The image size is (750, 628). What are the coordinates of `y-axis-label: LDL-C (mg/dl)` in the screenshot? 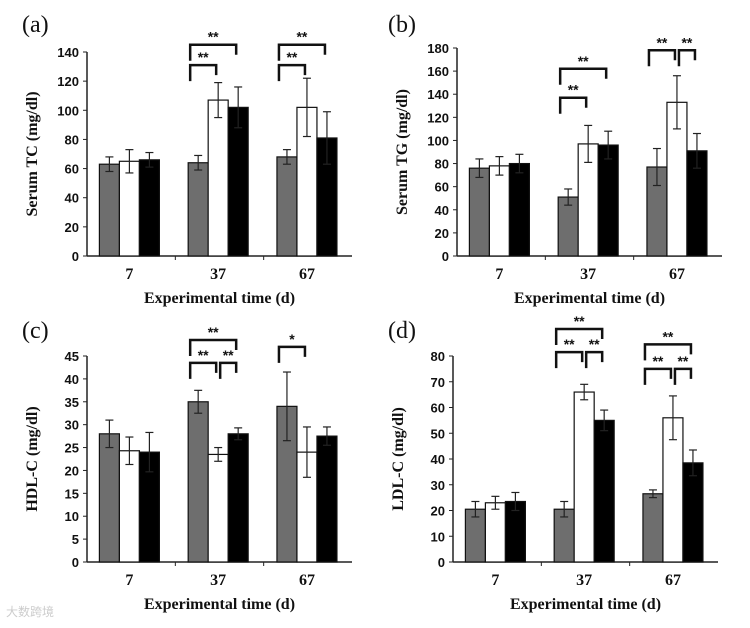 It's located at (398, 459).